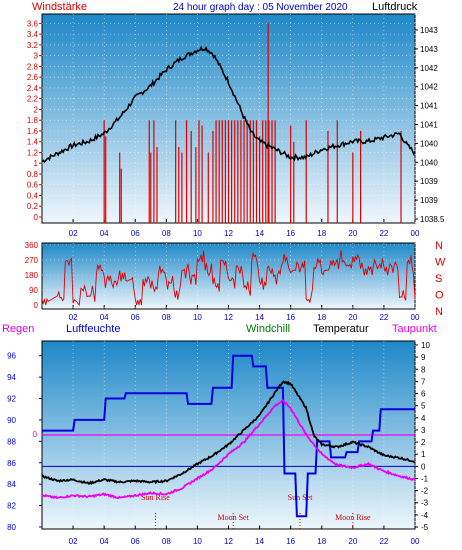 The width and height of the screenshot is (462, 550). I want to click on wind-tick-label: 2.6, so click(33, 77).